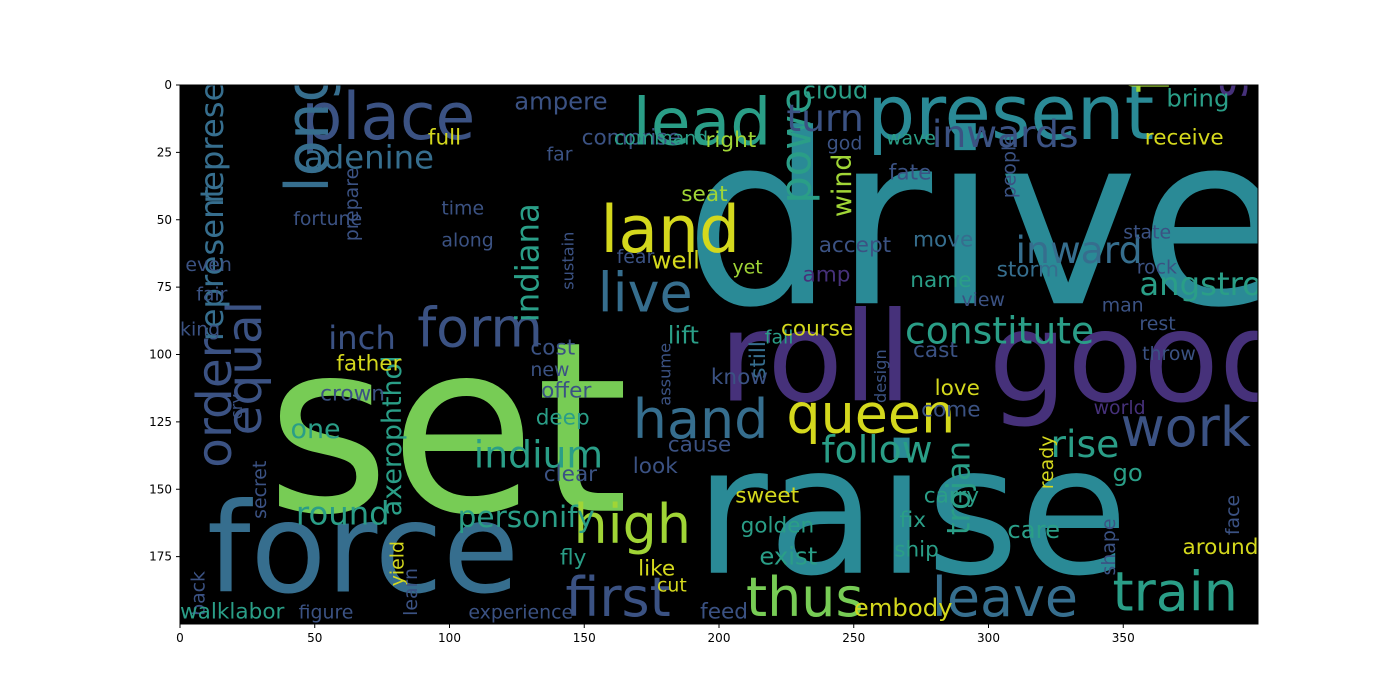 The height and width of the screenshot is (700, 1400). Describe the element at coordinates (363, 550) in the screenshot. I see `word-force: force` at that location.